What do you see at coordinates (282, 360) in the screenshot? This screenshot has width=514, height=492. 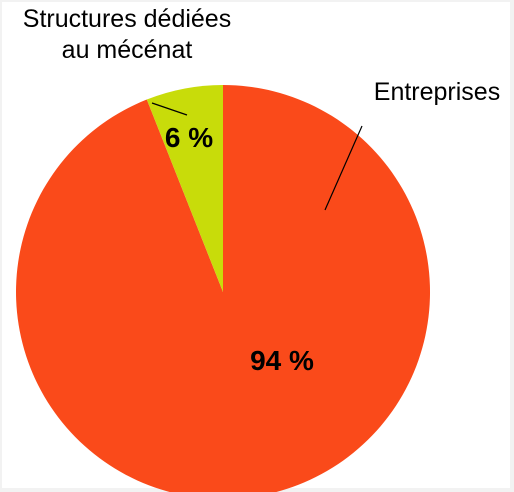 I see `value-label-0: 94 %` at bounding box center [282, 360].